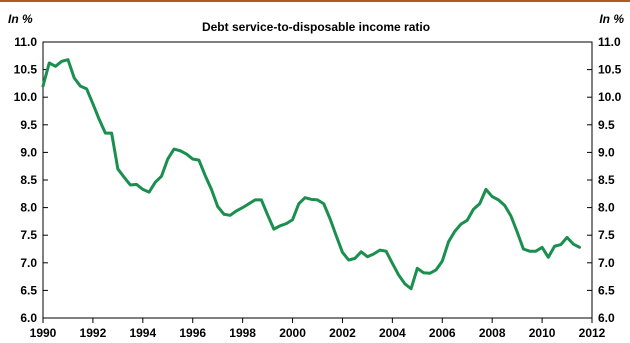 The width and height of the screenshot is (630, 343). I want to click on x-tick-label: 1994, so click(142, 333).